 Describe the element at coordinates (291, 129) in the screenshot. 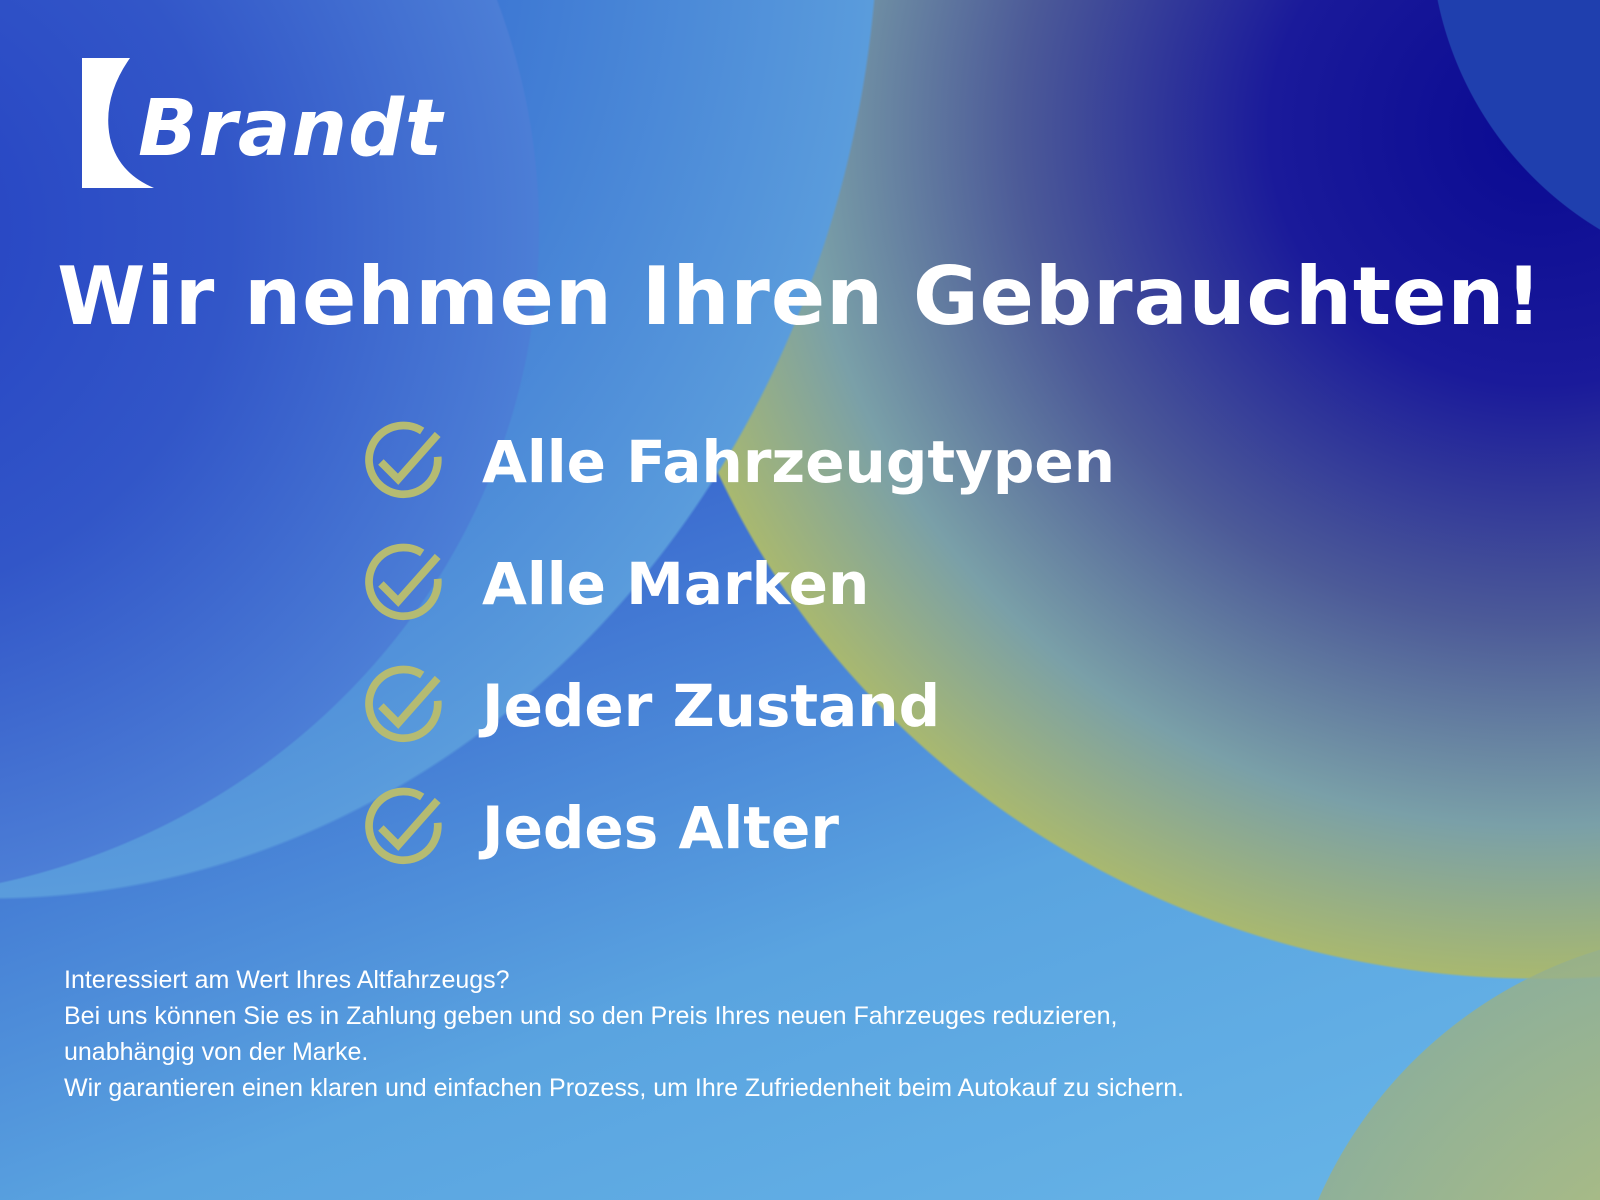

I see `brand-logo-text: Brandt` at that location.